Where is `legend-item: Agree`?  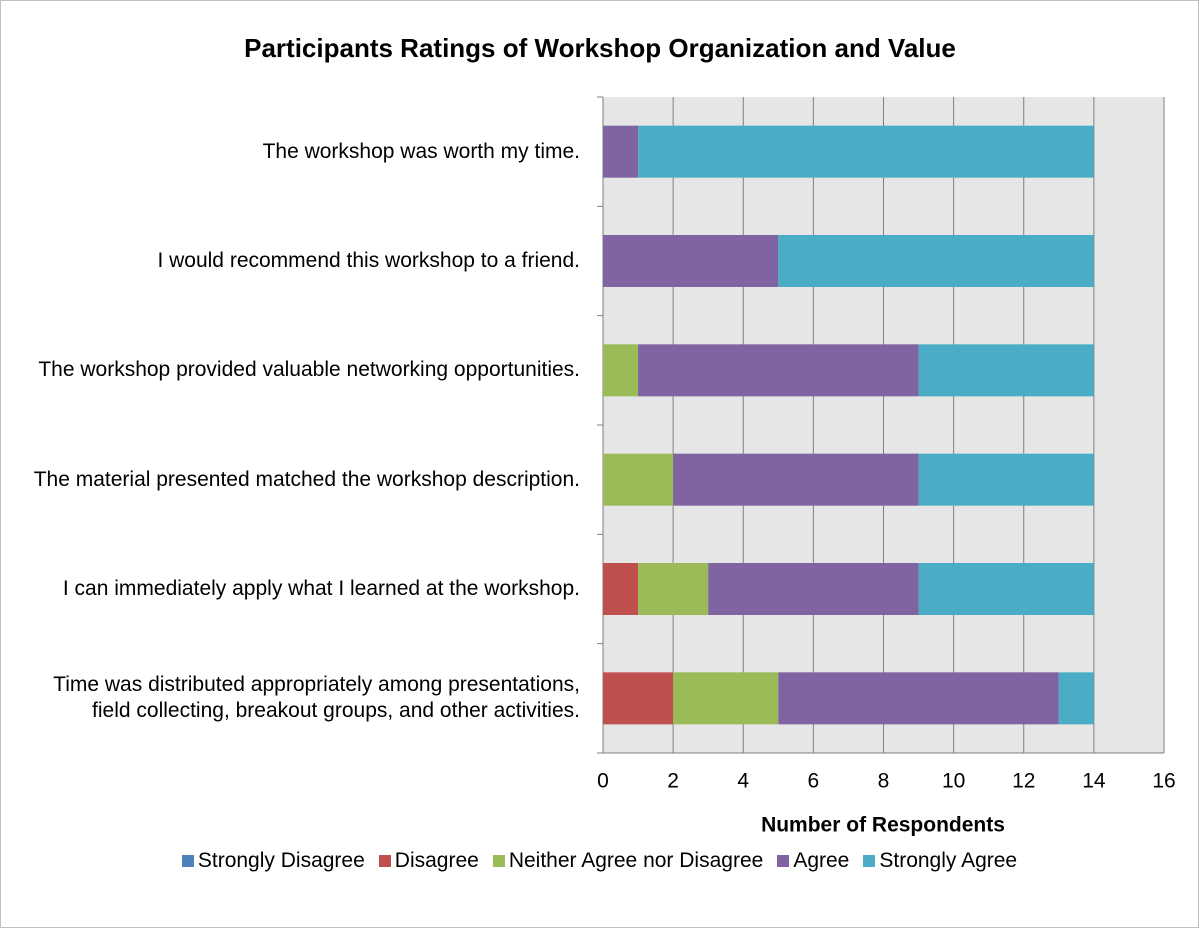 legend-item: Agree is located at coordinates (813, 861).